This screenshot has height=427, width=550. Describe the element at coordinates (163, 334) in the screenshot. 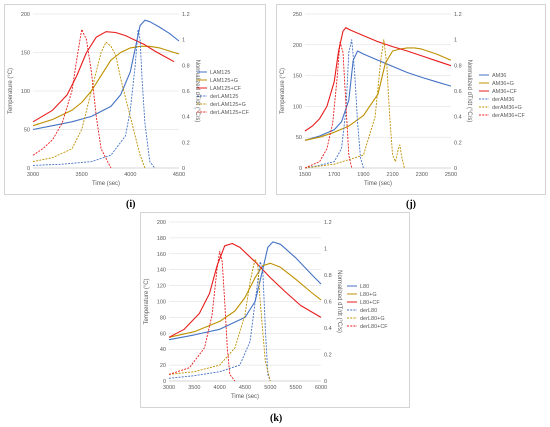

I see `y-tick-label: 60` at that location.